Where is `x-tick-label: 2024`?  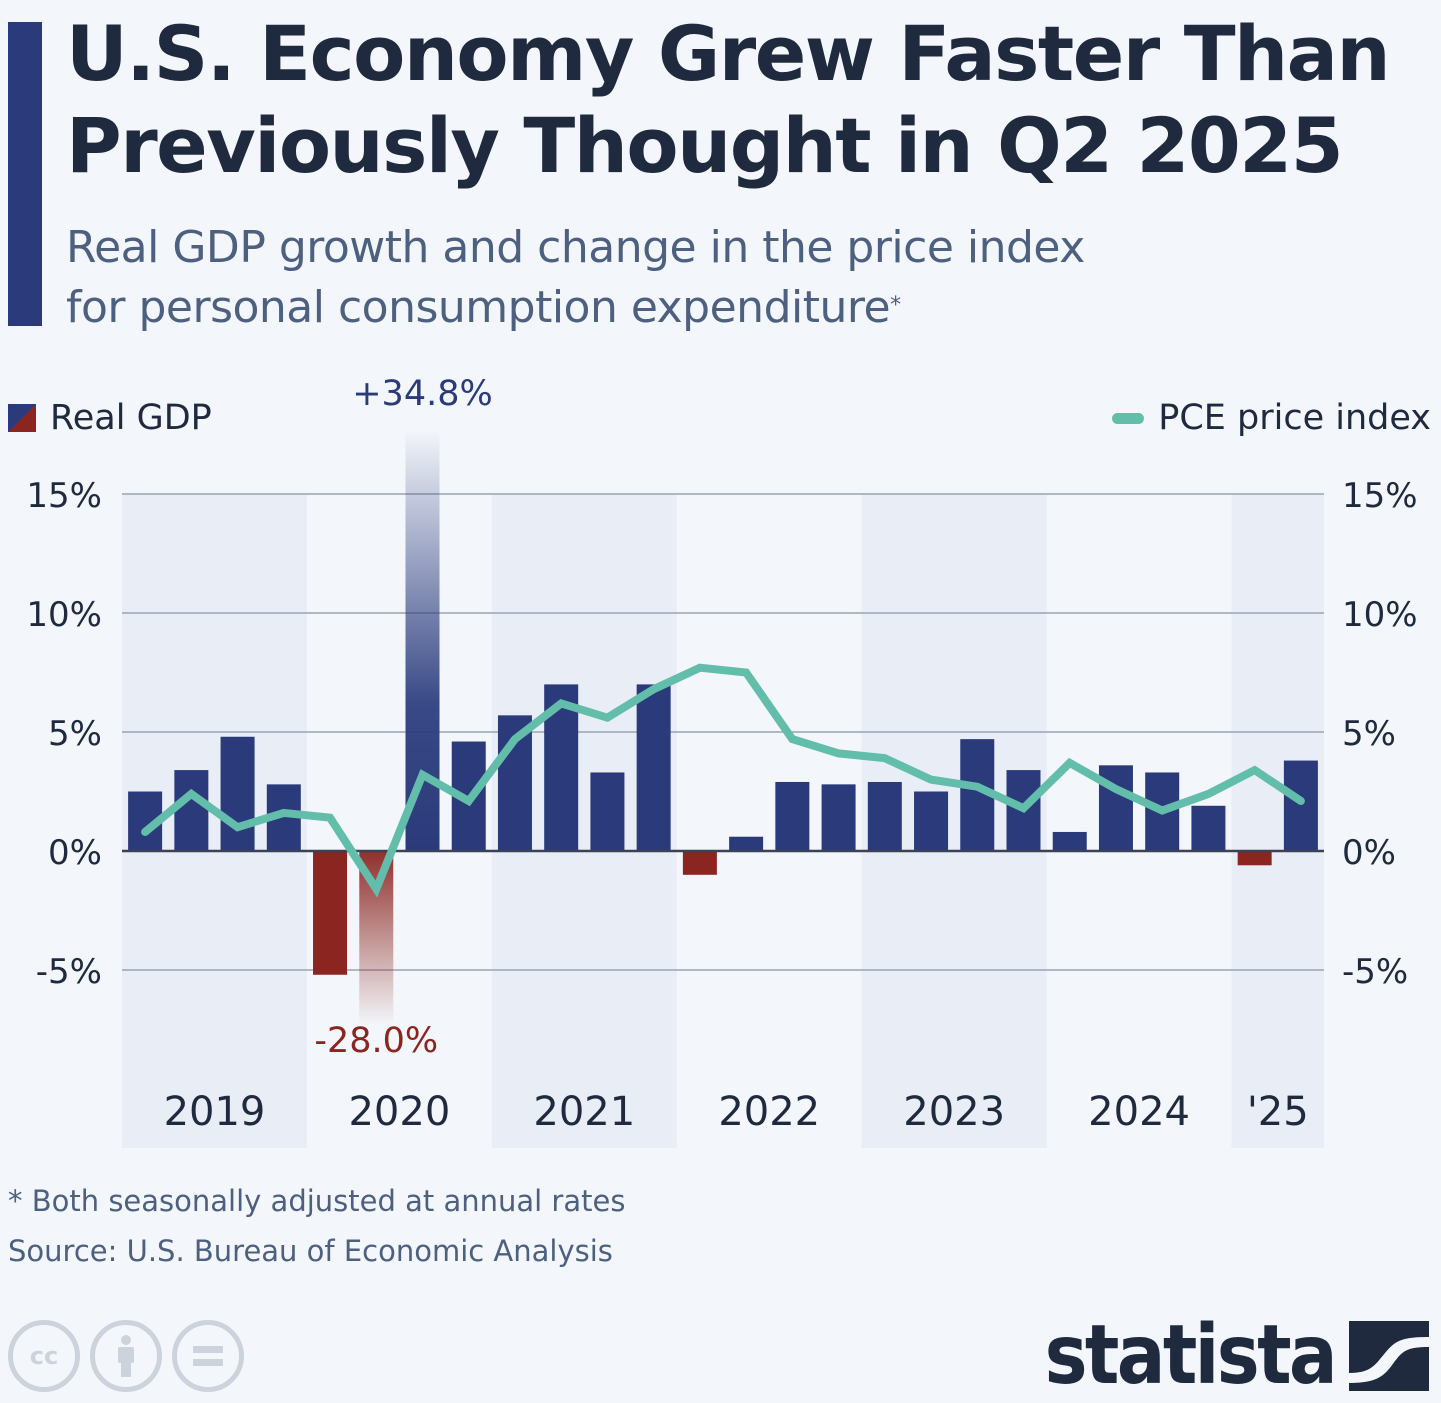 x-tick-label: 2024 is located at coordinates (1139, 1112).